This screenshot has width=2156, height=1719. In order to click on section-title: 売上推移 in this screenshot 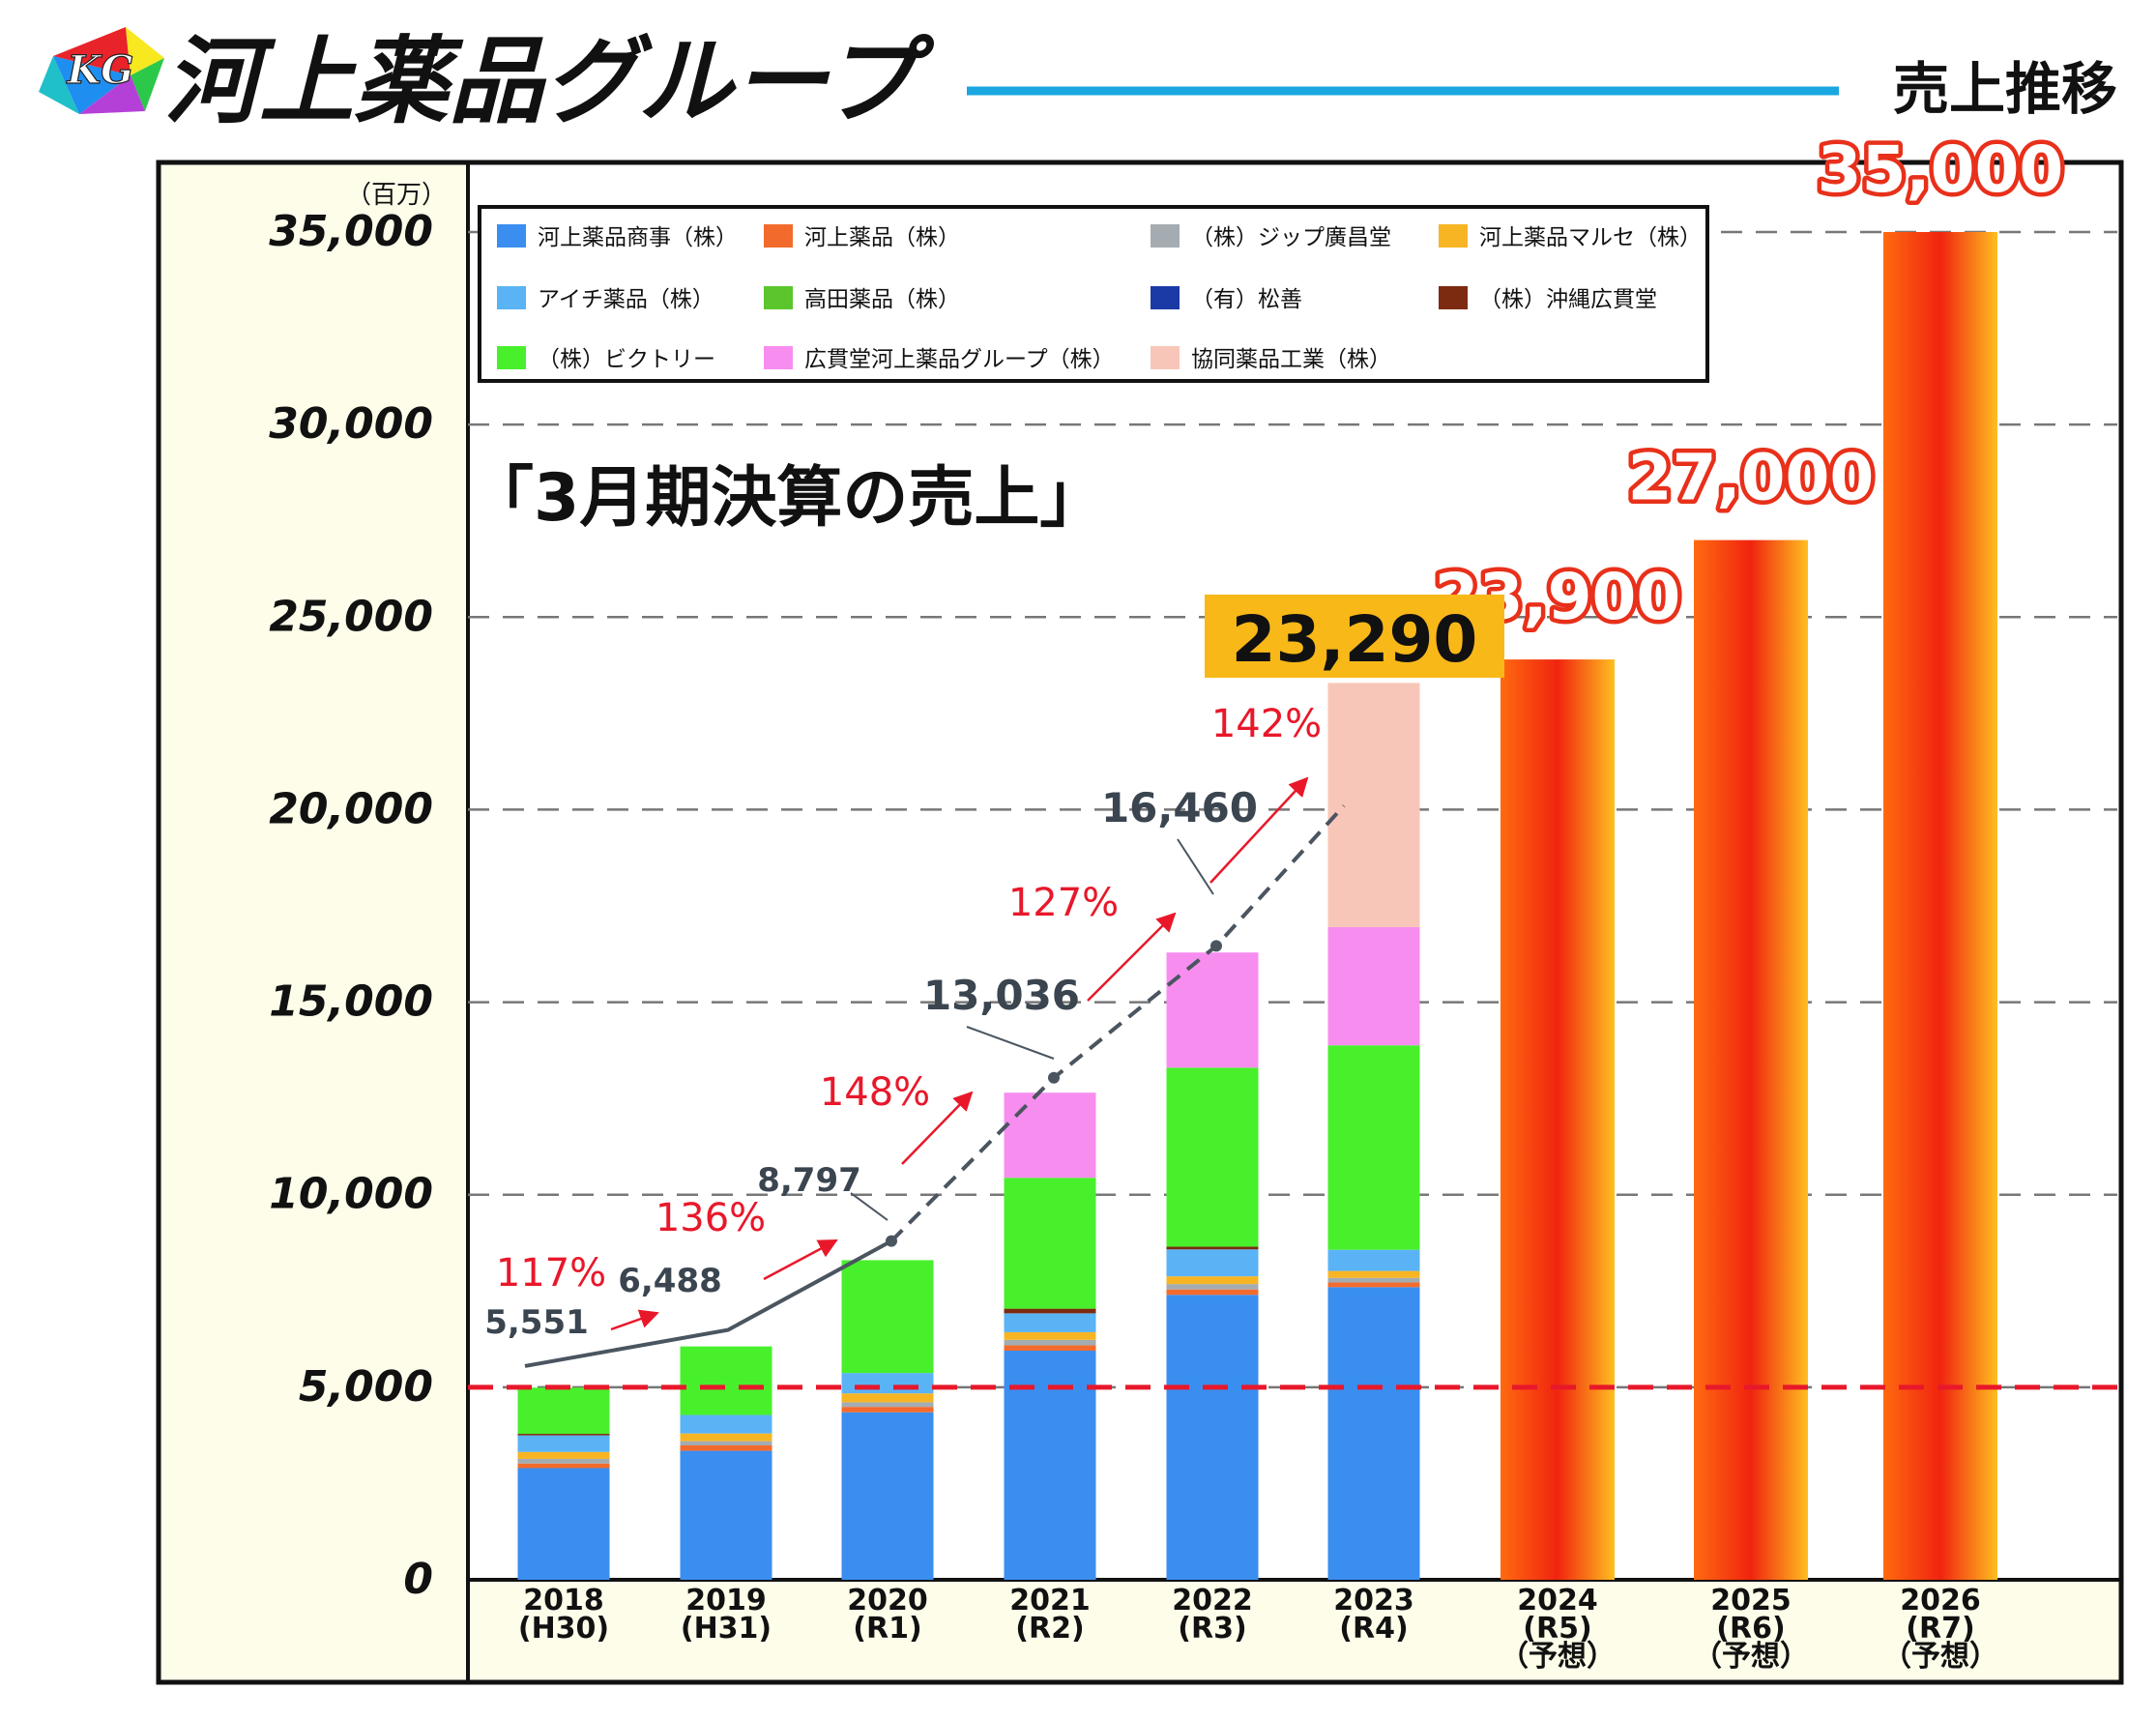, I will do `click(2005, 89)`.